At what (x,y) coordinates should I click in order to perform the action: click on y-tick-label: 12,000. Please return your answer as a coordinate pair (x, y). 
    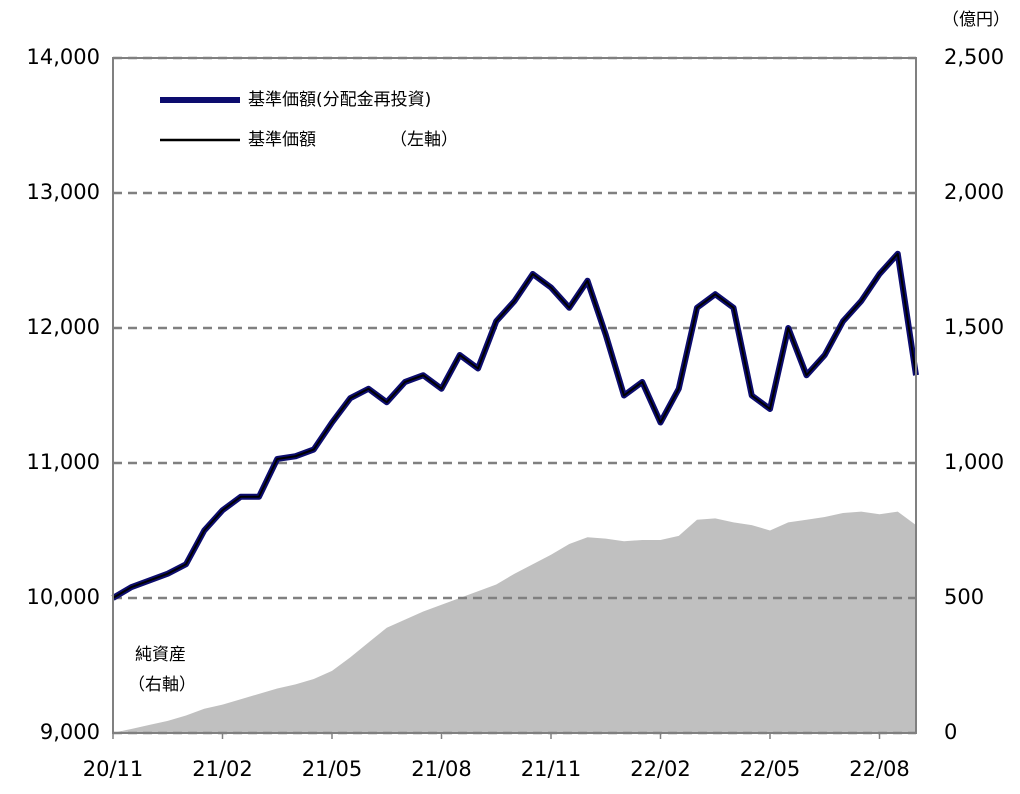
    Looking at the image, I should click on (63, 327).